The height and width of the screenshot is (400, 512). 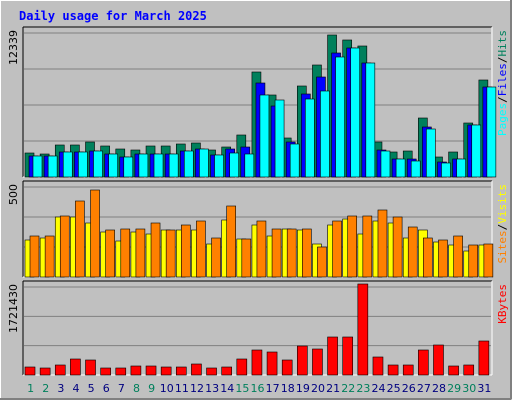 What do you see at coordinates (502, 43) in the screenshot?
I see `legend-item-hits: Hits` at bounding box center [502, 43].